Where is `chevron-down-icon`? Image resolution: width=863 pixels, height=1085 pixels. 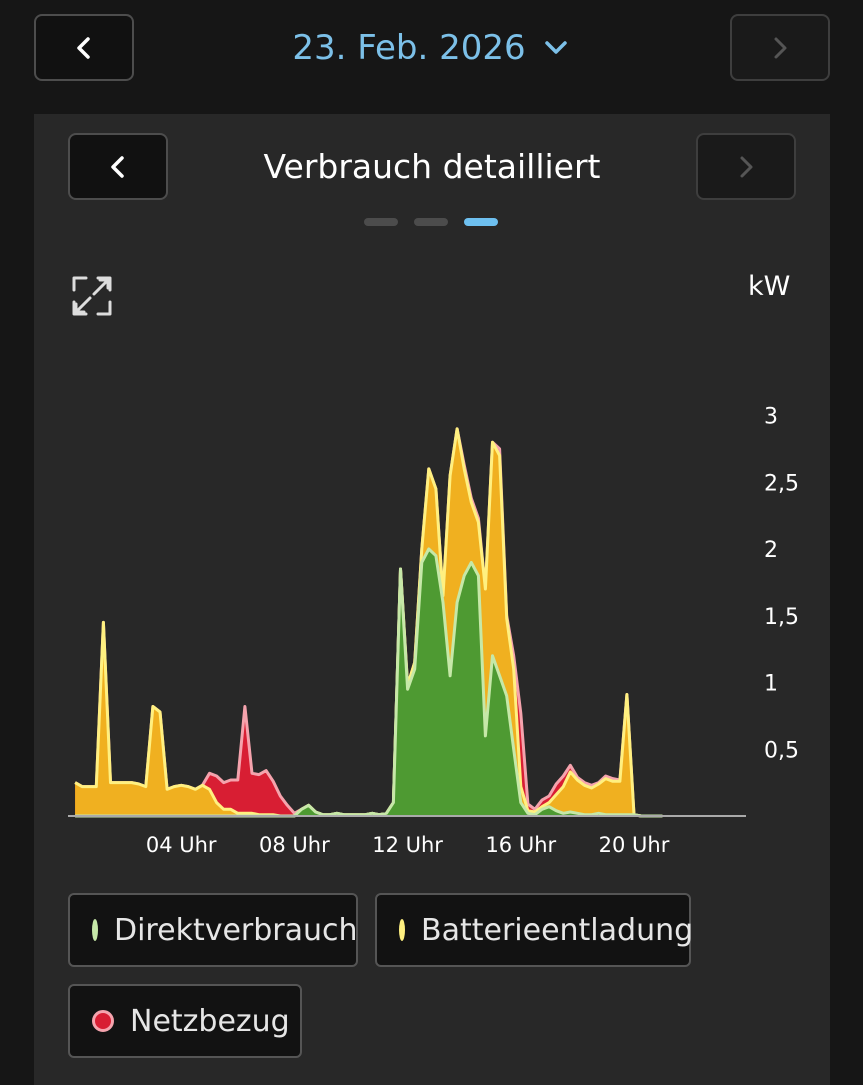
chevron-down-icon is located at coordinates (555, 47).